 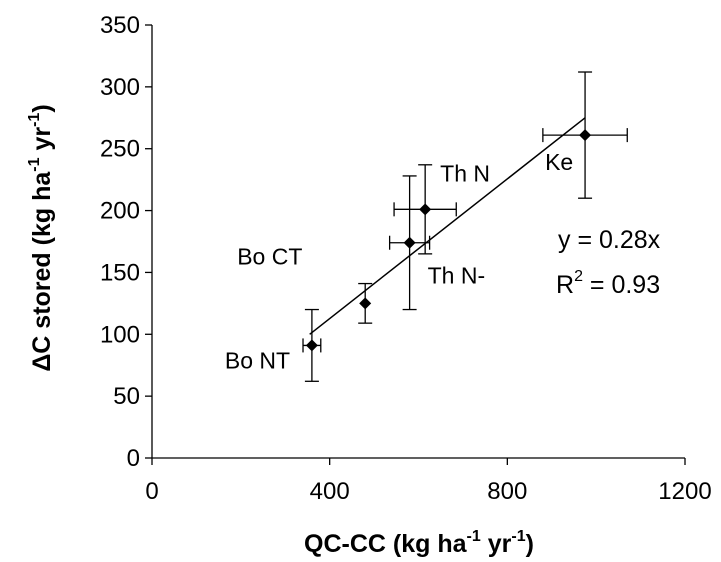 What do you see at coordinates (457, 276) in the screenshot?
I see `data-point-label: Th N-` at bounding box center [457, 276].